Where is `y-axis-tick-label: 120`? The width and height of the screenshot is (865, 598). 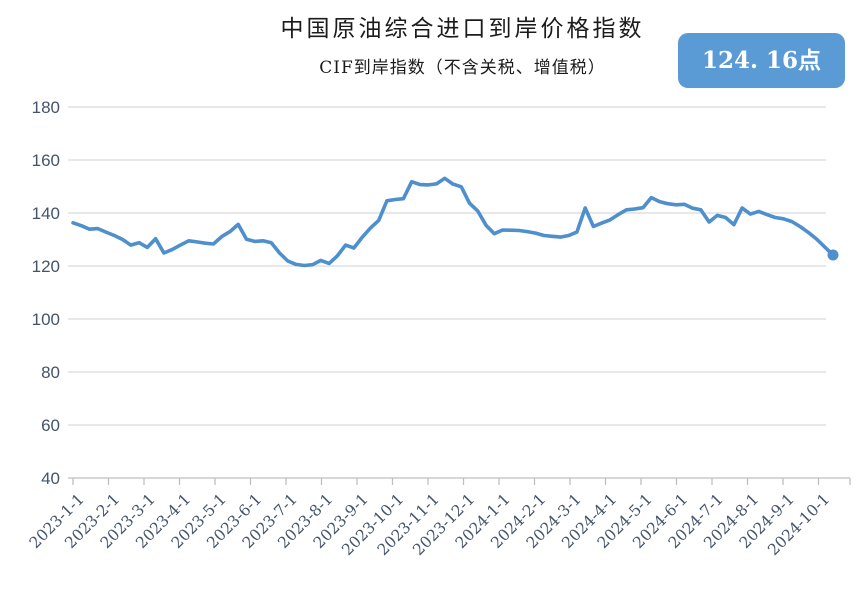 y-axis-tick-label: 120 is located at coordinates (46, 266).